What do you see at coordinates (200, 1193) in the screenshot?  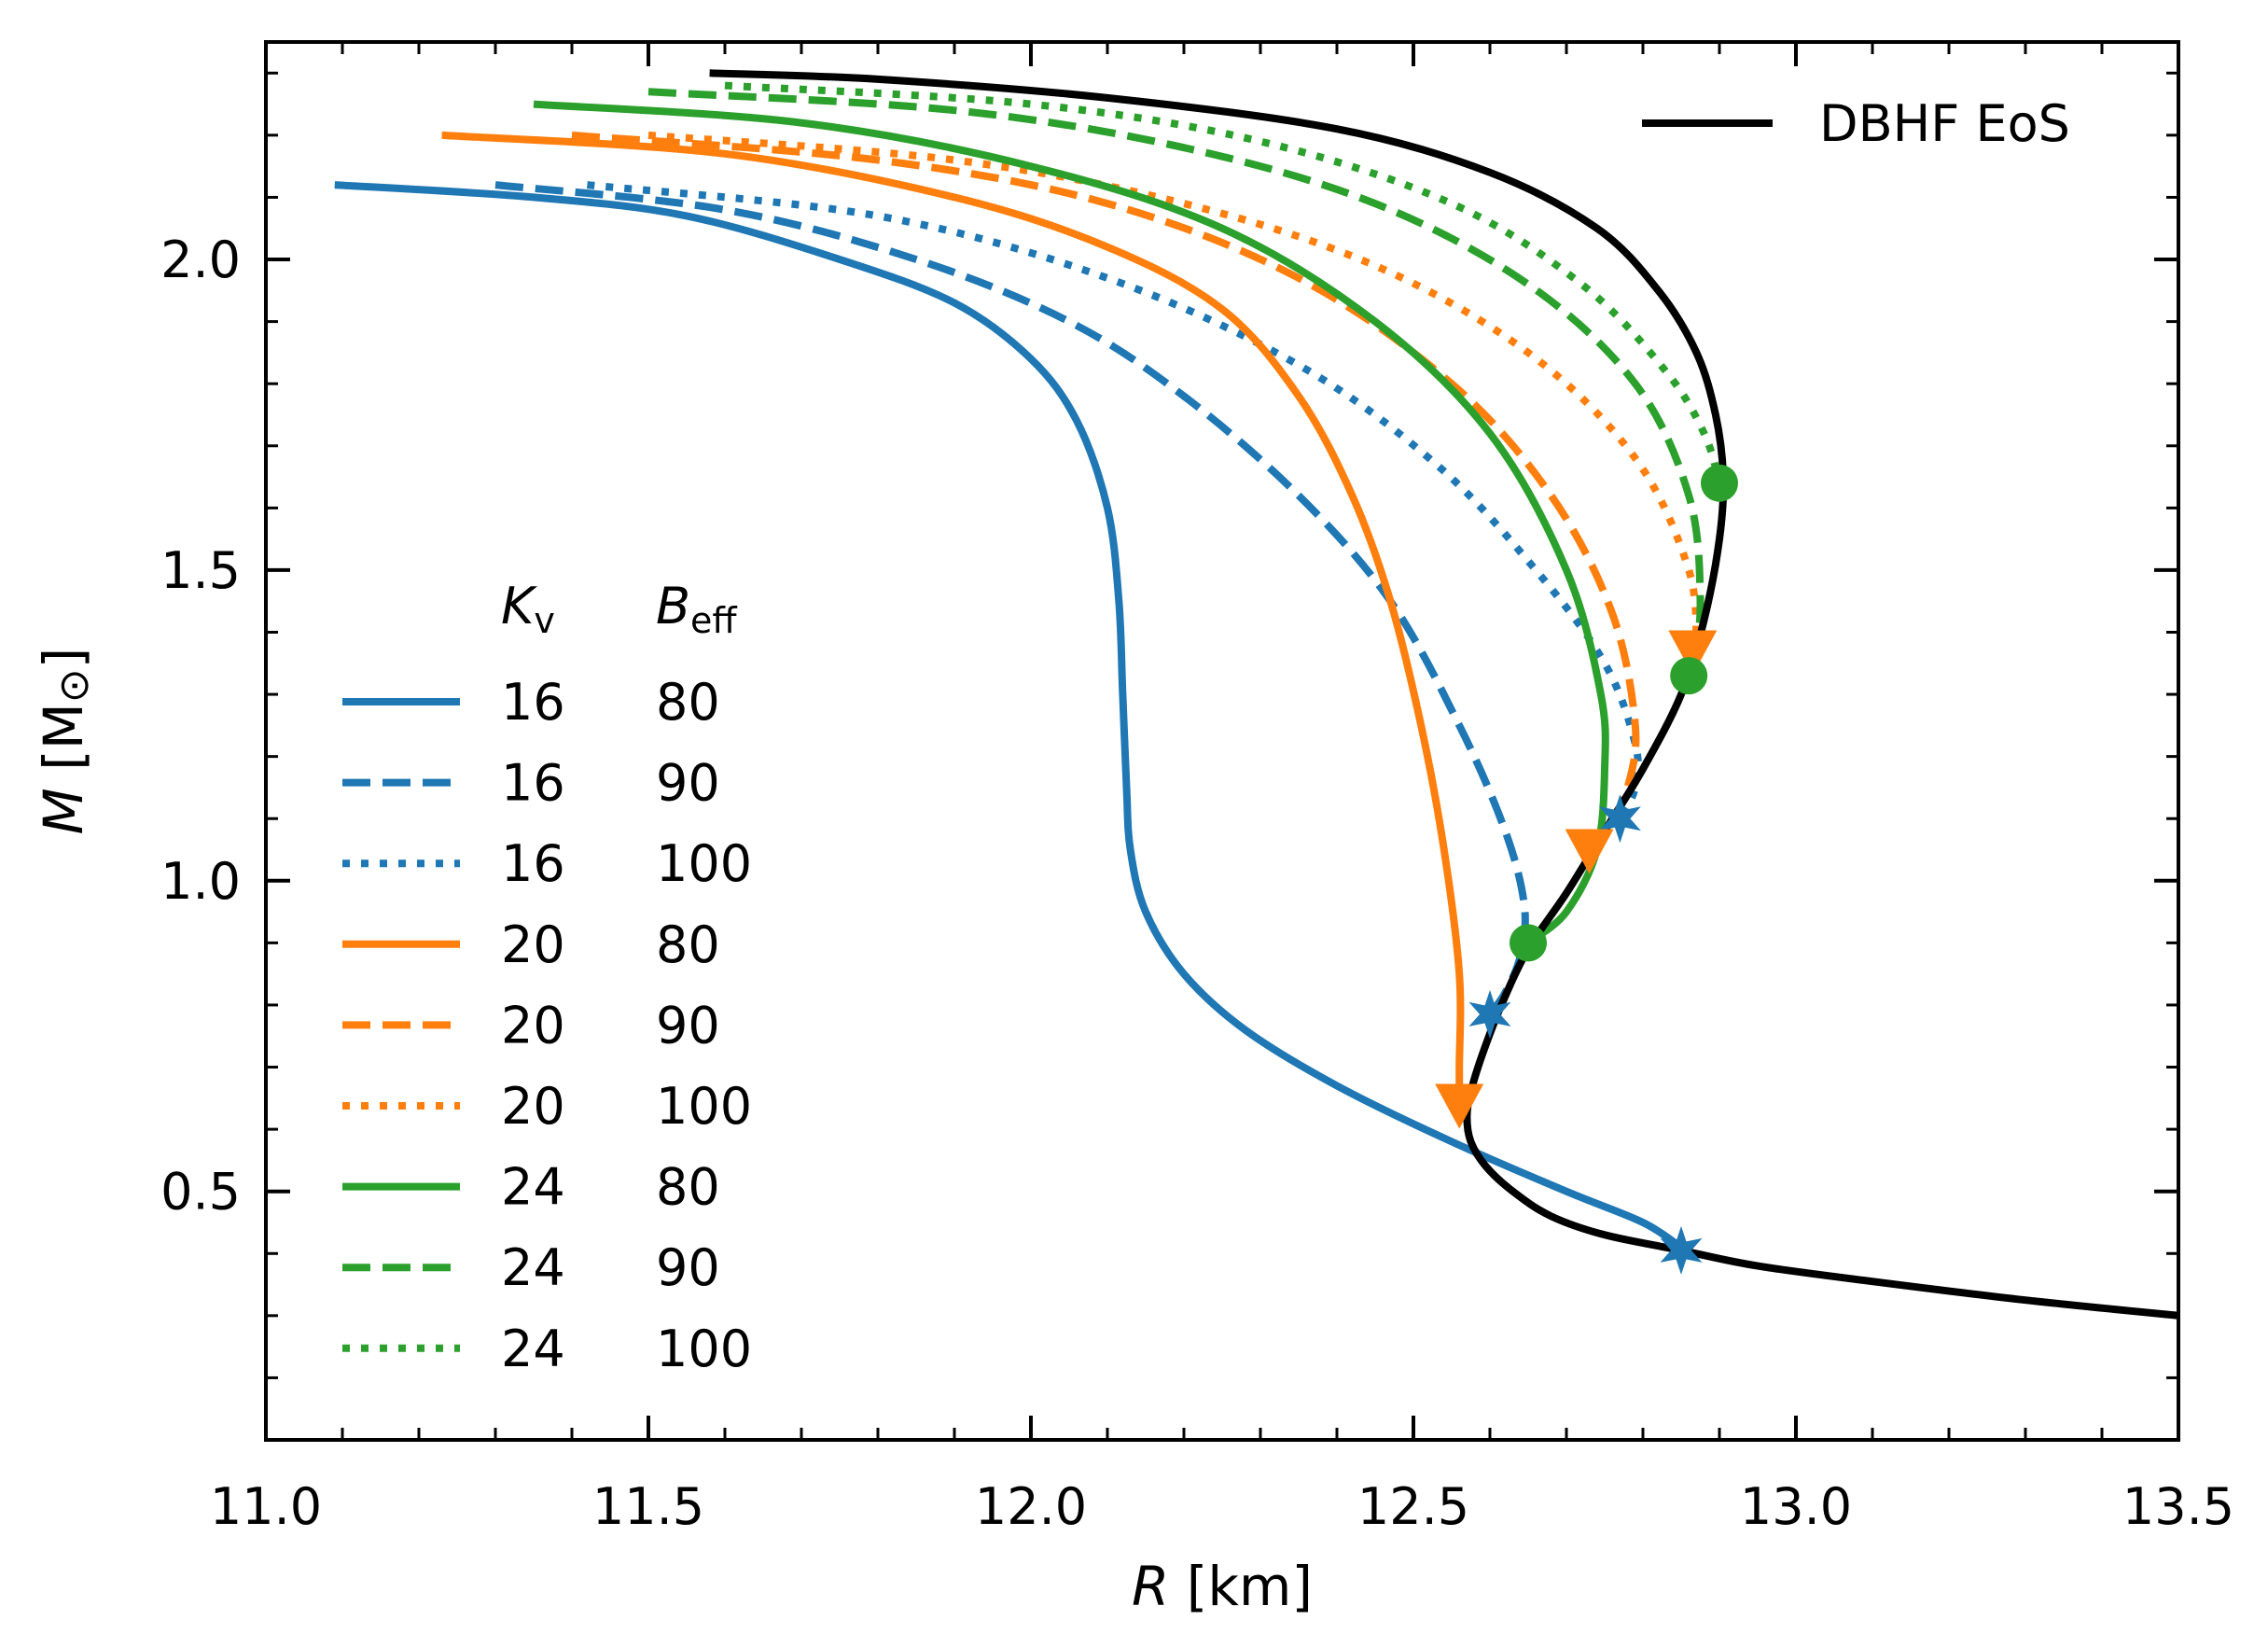 I see `y-tick-label: 0.5` at bounding box center [200, 1193].